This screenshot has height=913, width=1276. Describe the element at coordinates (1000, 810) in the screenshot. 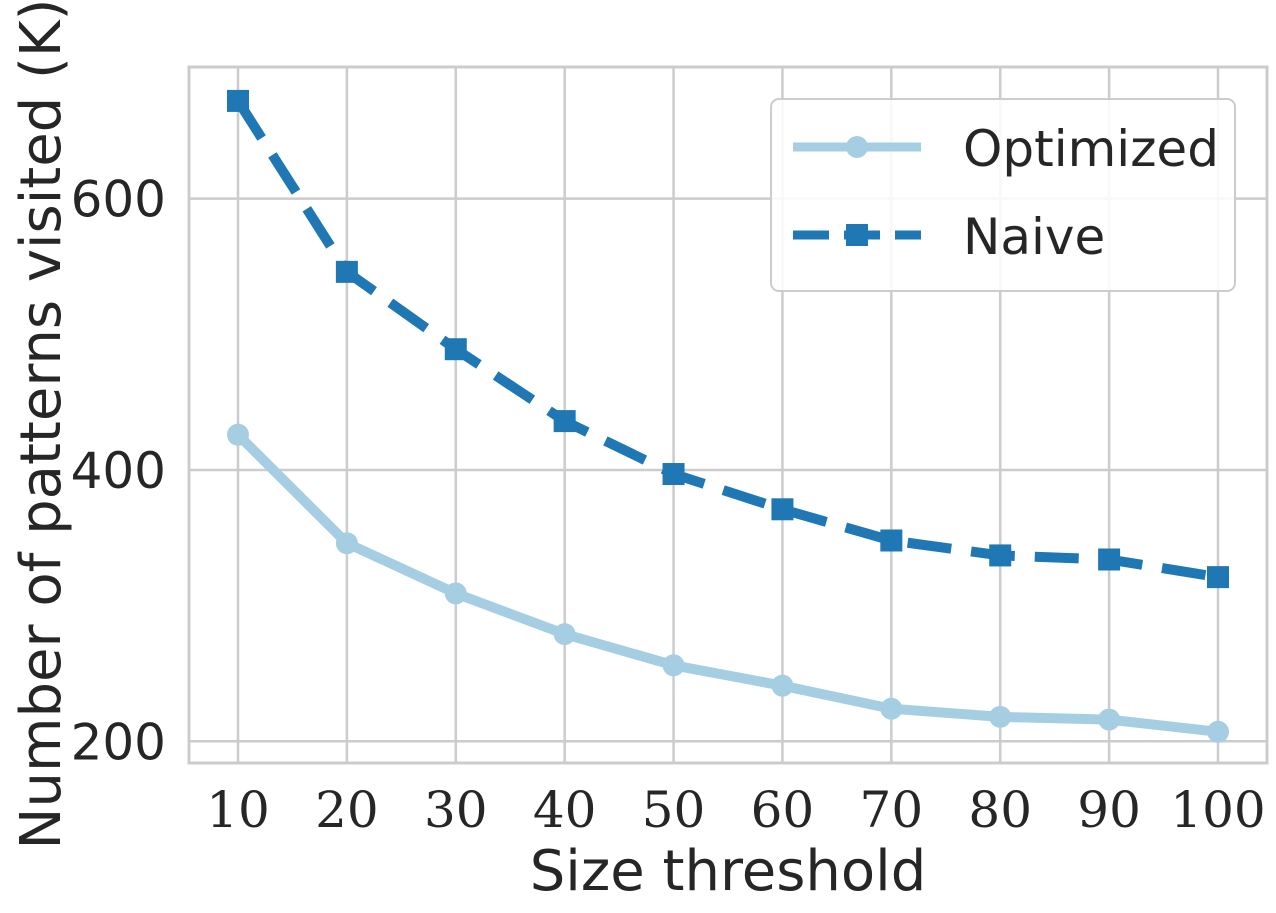

I see `x-tick-label: 80` at that location.